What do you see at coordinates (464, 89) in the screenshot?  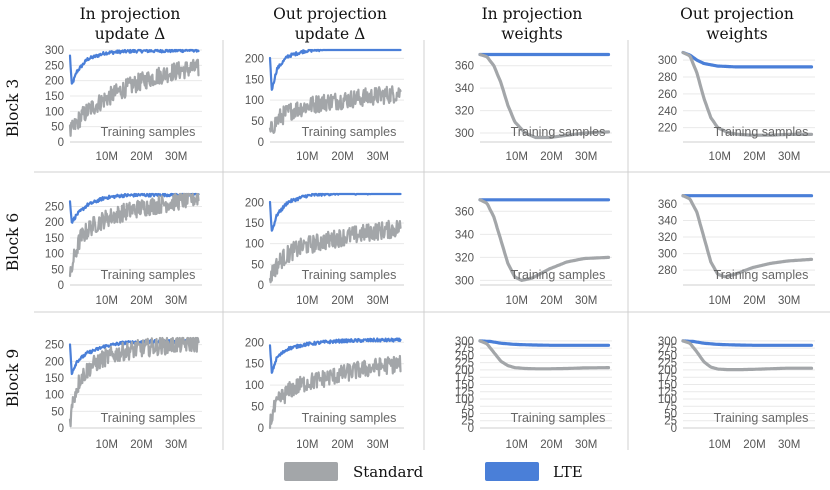 I see `panel-r1-c3-ytick-label: 340` at bounding box center [464, 89].